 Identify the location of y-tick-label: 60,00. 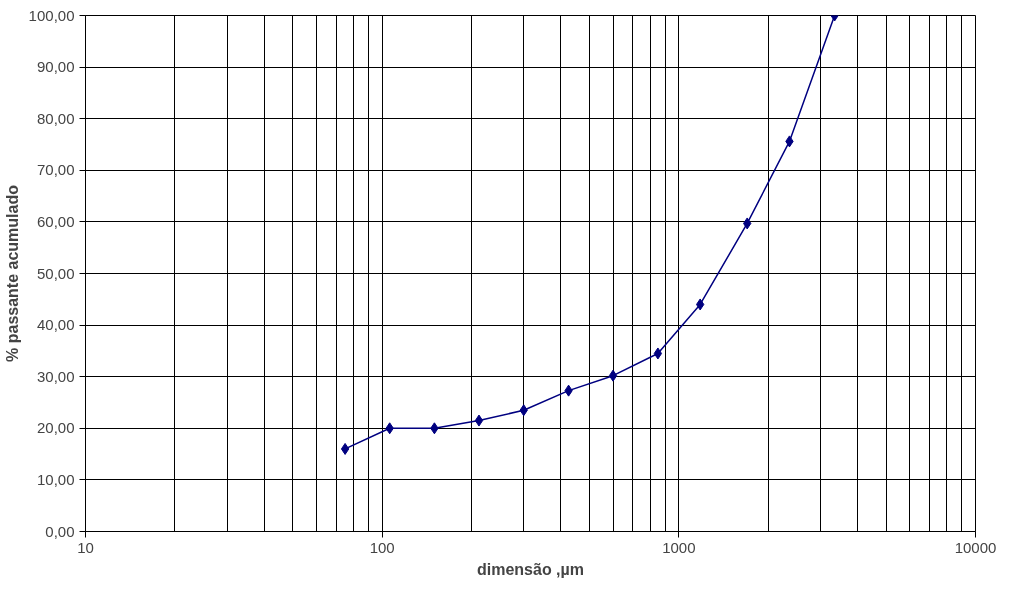
(55, 221).